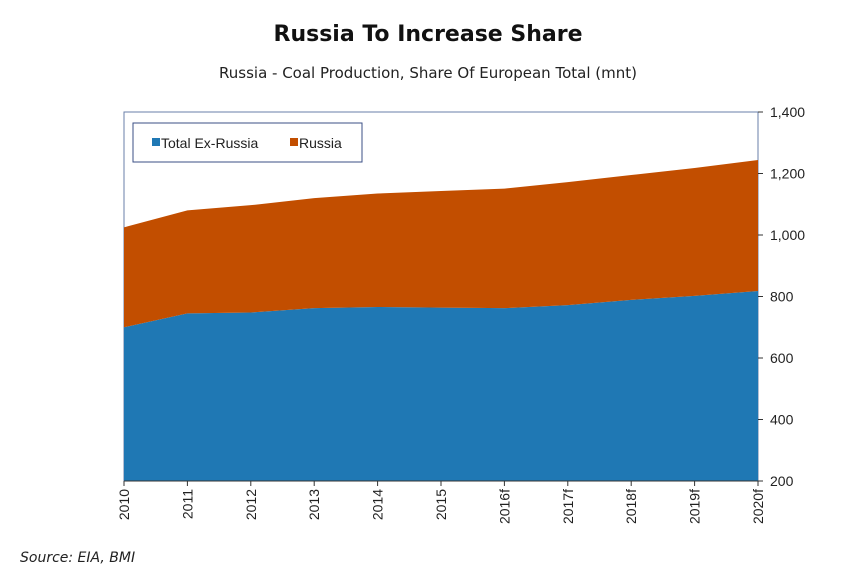 The width and height of the screenshot is (856, 586). What do you see at coordinates (251, 504) in the screenshot?
I see `x-tick-label: 2012` at bounding box center [251, 504].